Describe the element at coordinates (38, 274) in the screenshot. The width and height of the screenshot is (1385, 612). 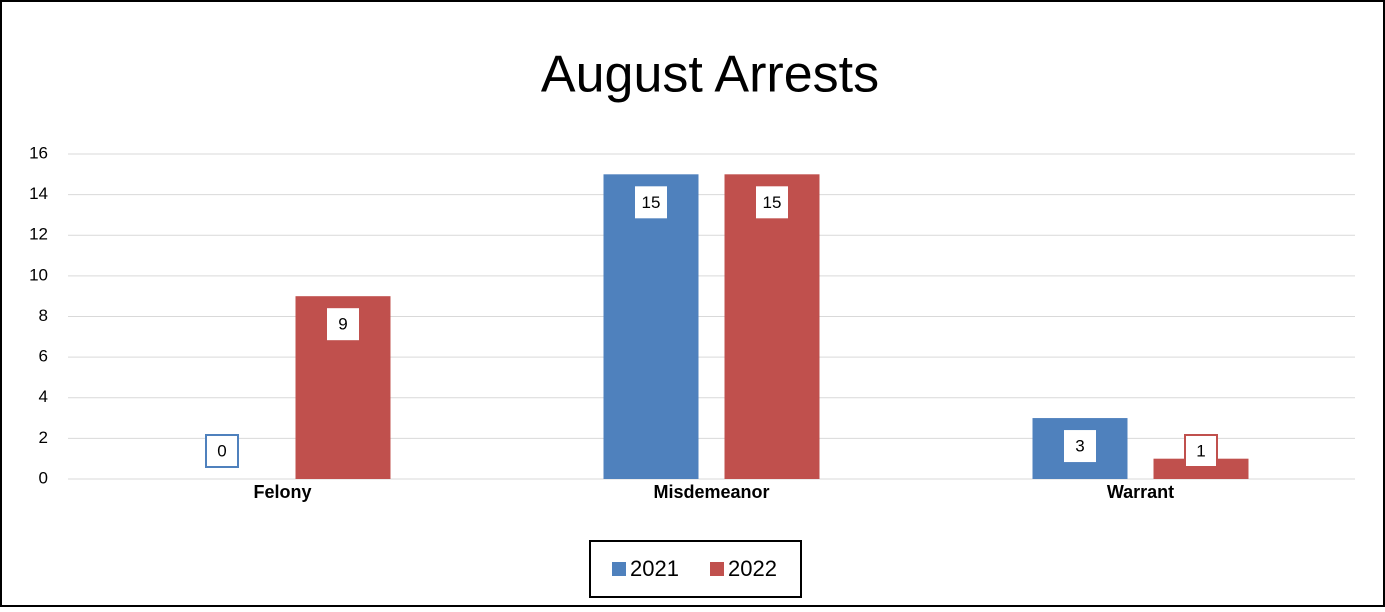
I see `y-tick-label: 10` at that location.